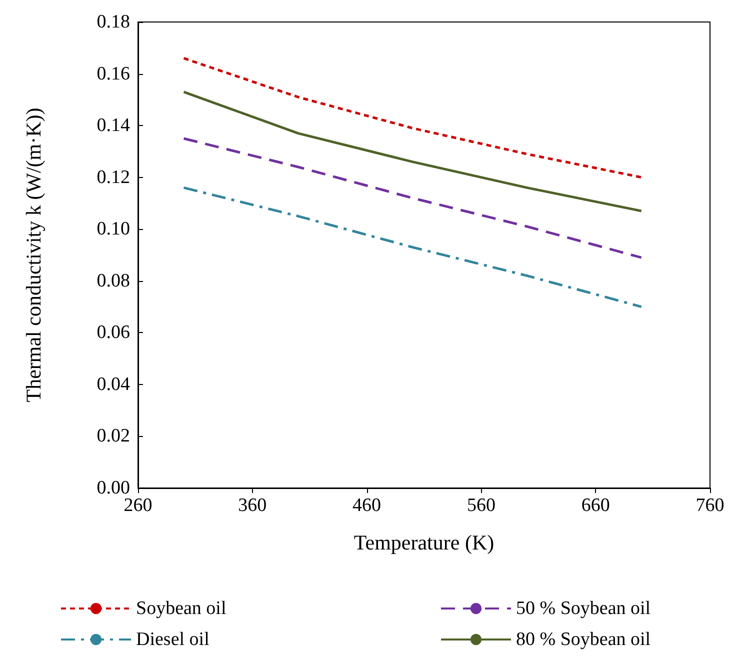 This screenshot has width=732, height=656. I want to click on x-tick-label: 560, so click(481, 505).